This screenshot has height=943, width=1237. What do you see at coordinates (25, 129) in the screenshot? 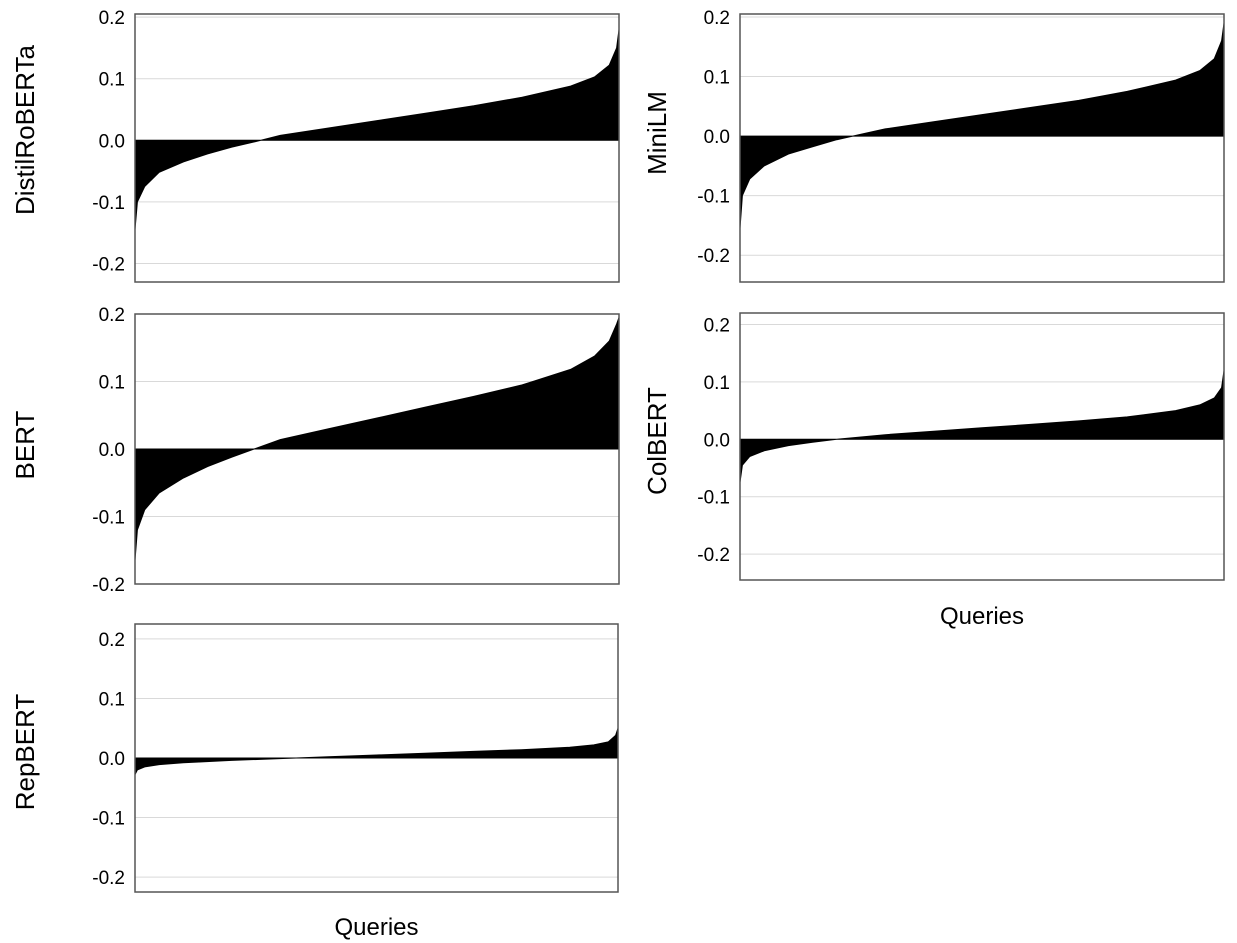
I see `y-axis-label: DistilRoBERTa` at bounding box center [25, 129].